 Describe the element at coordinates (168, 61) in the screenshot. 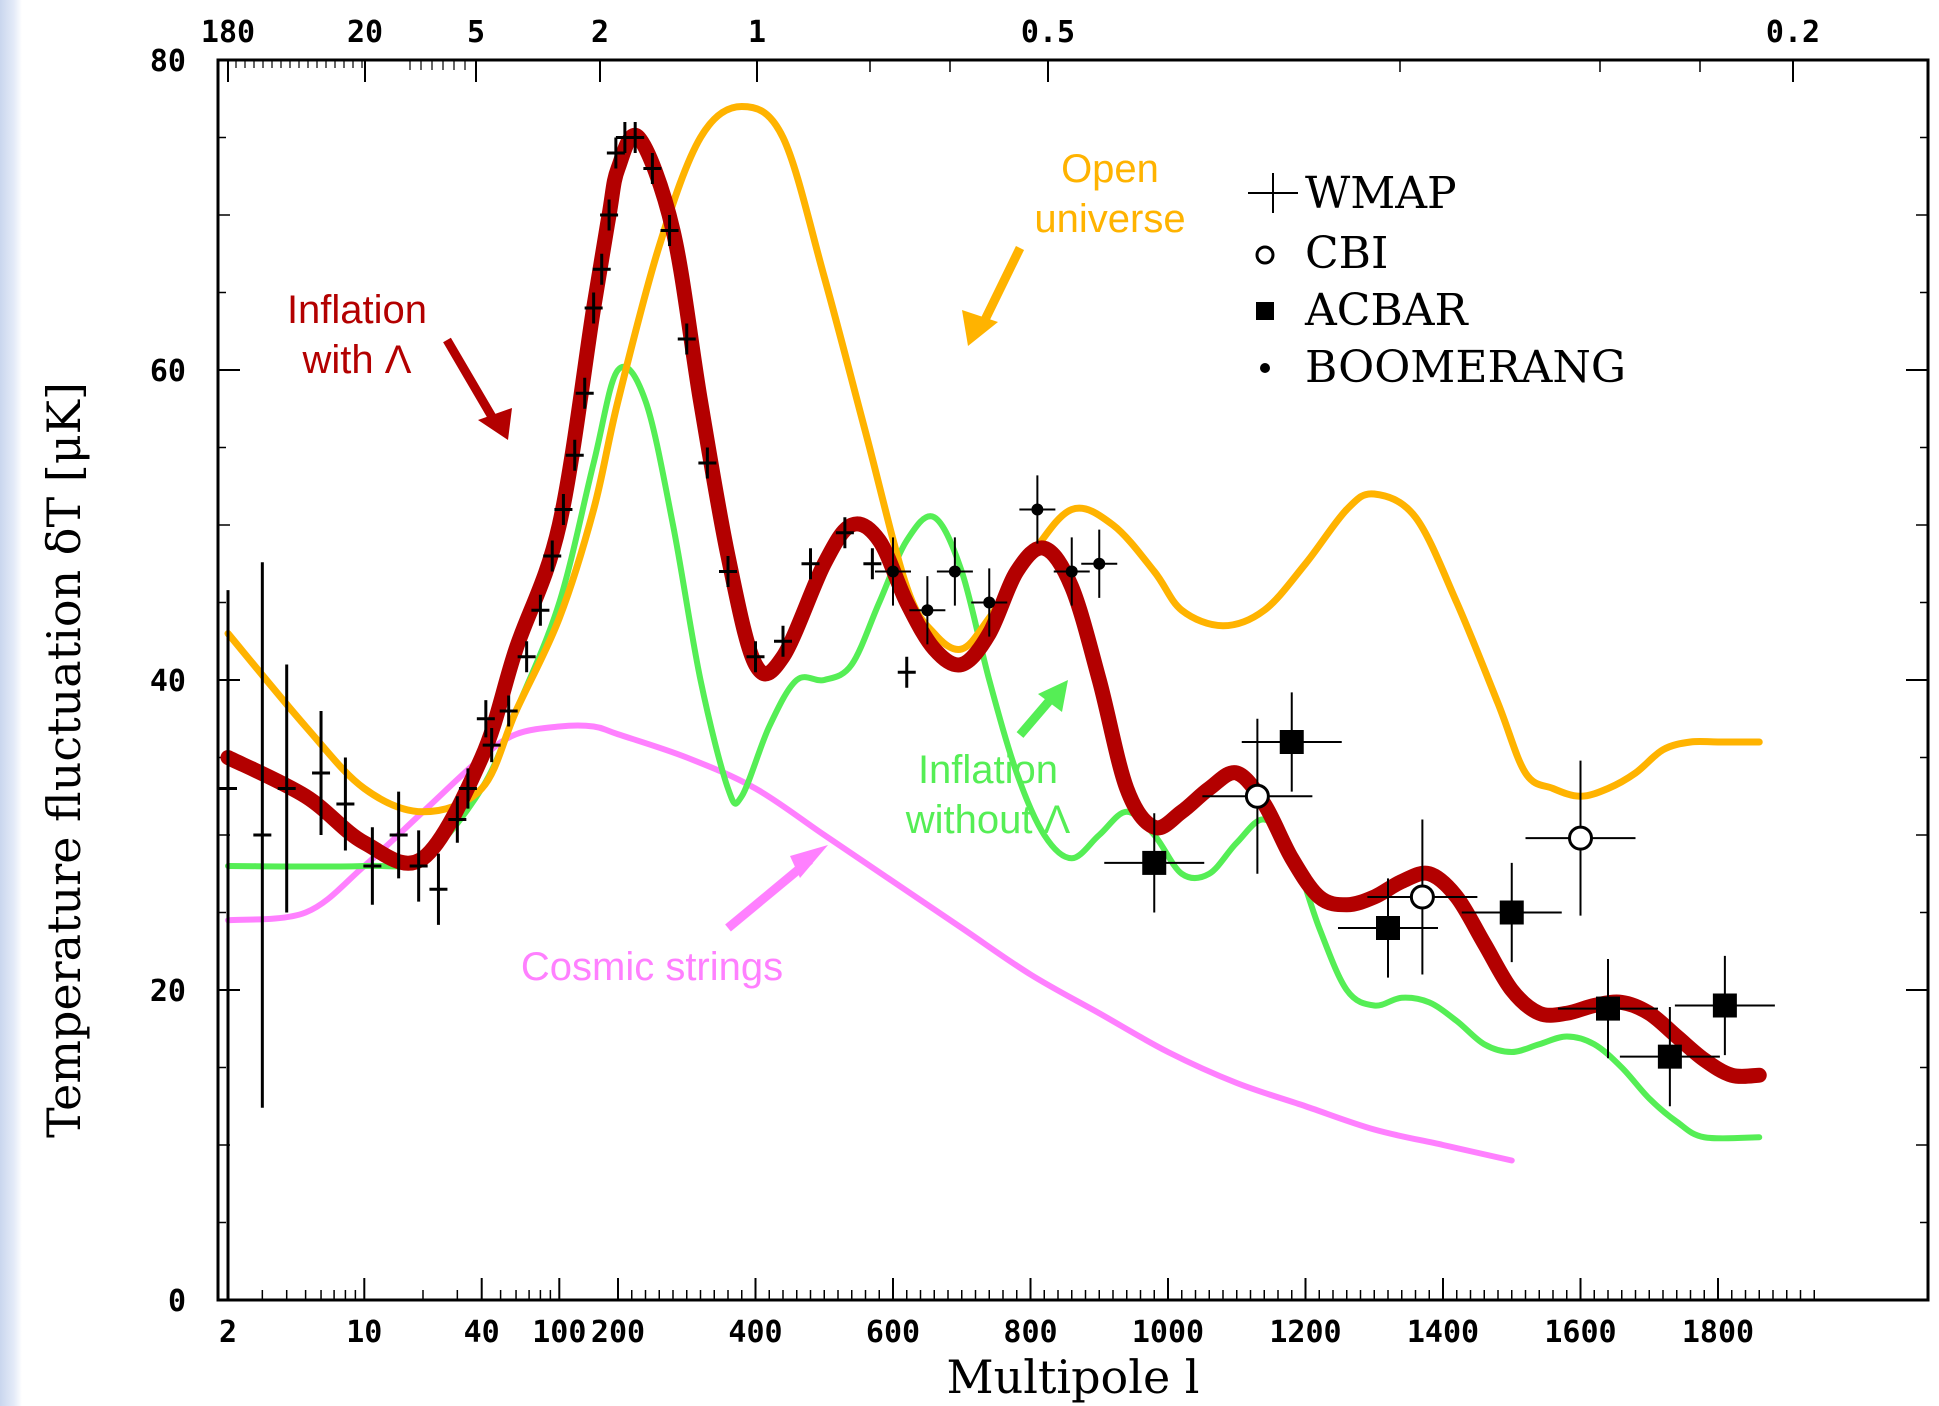

I see `y-tick-label: 80` at that location.